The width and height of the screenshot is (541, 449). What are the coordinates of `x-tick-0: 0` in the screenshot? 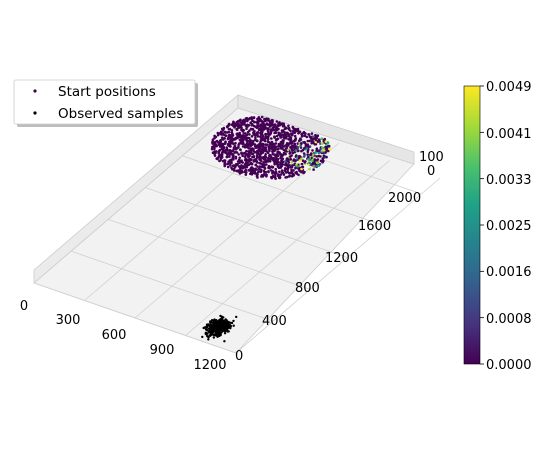 It's located at (24, 306).